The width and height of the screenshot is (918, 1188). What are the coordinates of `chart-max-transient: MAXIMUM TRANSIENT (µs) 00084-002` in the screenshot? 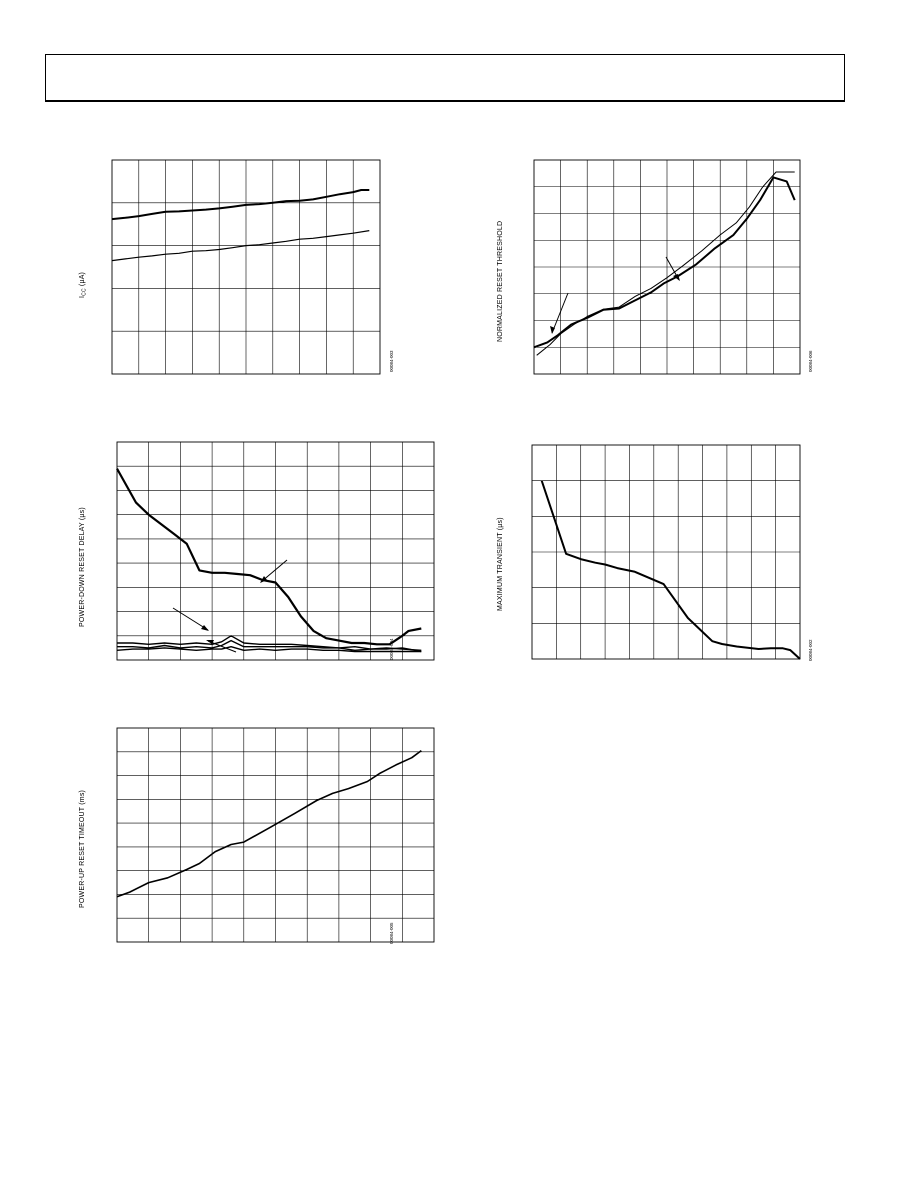 It's located at (655, 552).